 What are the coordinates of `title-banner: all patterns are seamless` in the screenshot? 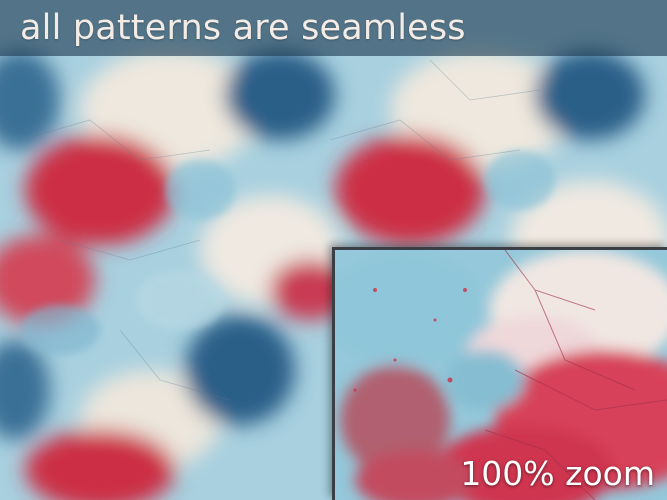 It's located at (333, 28).